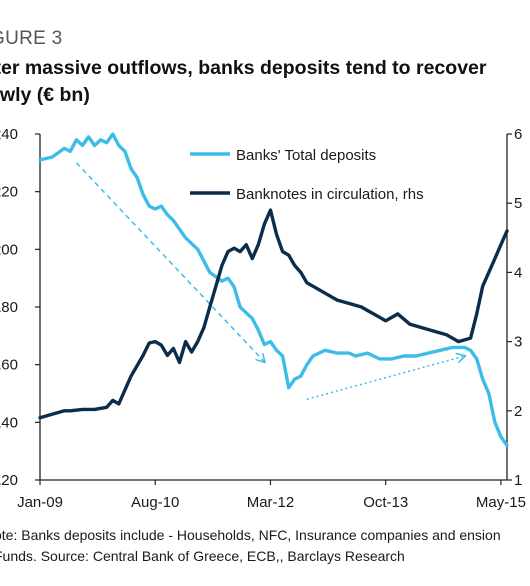  I want to click on y-left-tick-label: 240, so click(9, 134).